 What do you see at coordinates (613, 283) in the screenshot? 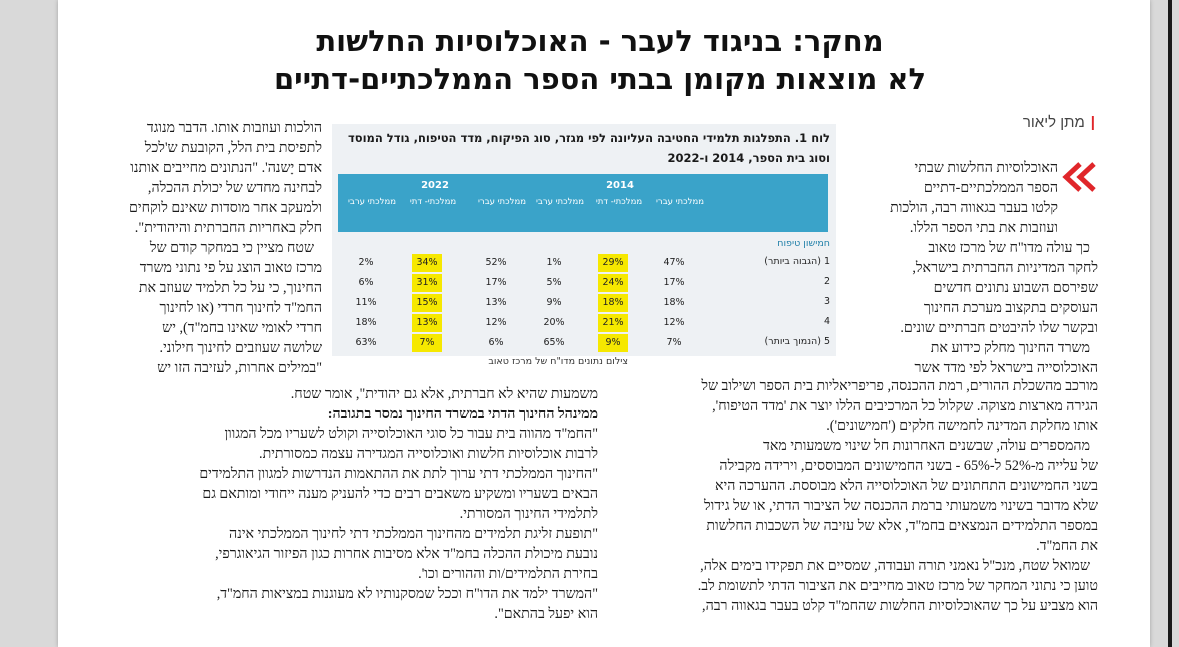
I see `table-cell: 24%` at bounding box center [613, 283].